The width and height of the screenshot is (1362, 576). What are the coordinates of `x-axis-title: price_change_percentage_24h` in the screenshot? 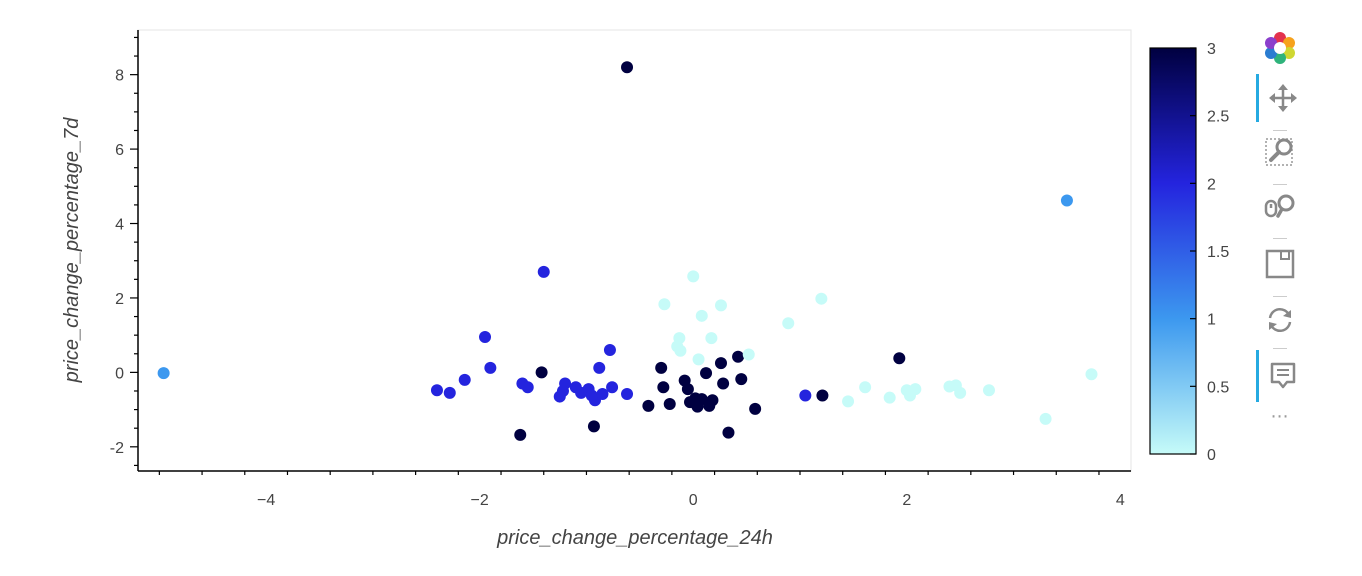 It's located at (634, 538).